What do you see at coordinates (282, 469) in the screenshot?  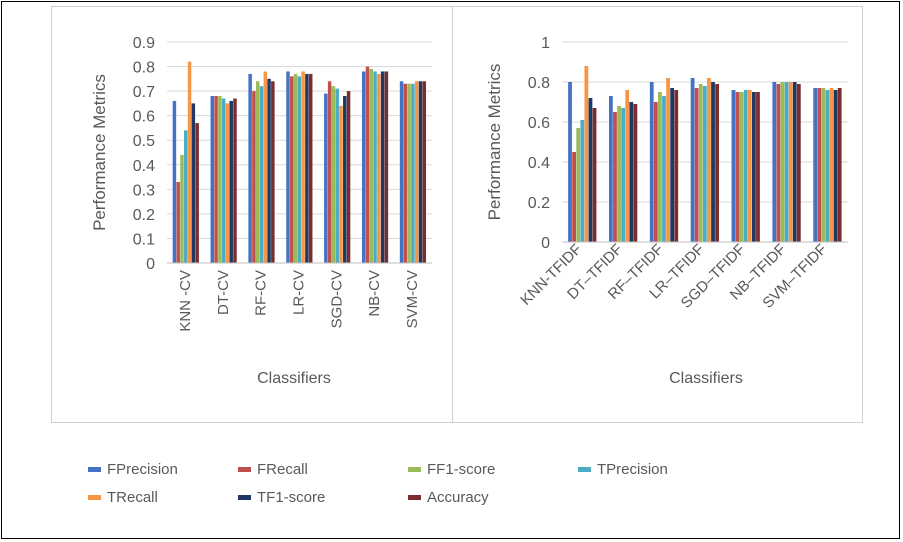 I see `legend-label: FRecall` at bounding box center [282, 469].